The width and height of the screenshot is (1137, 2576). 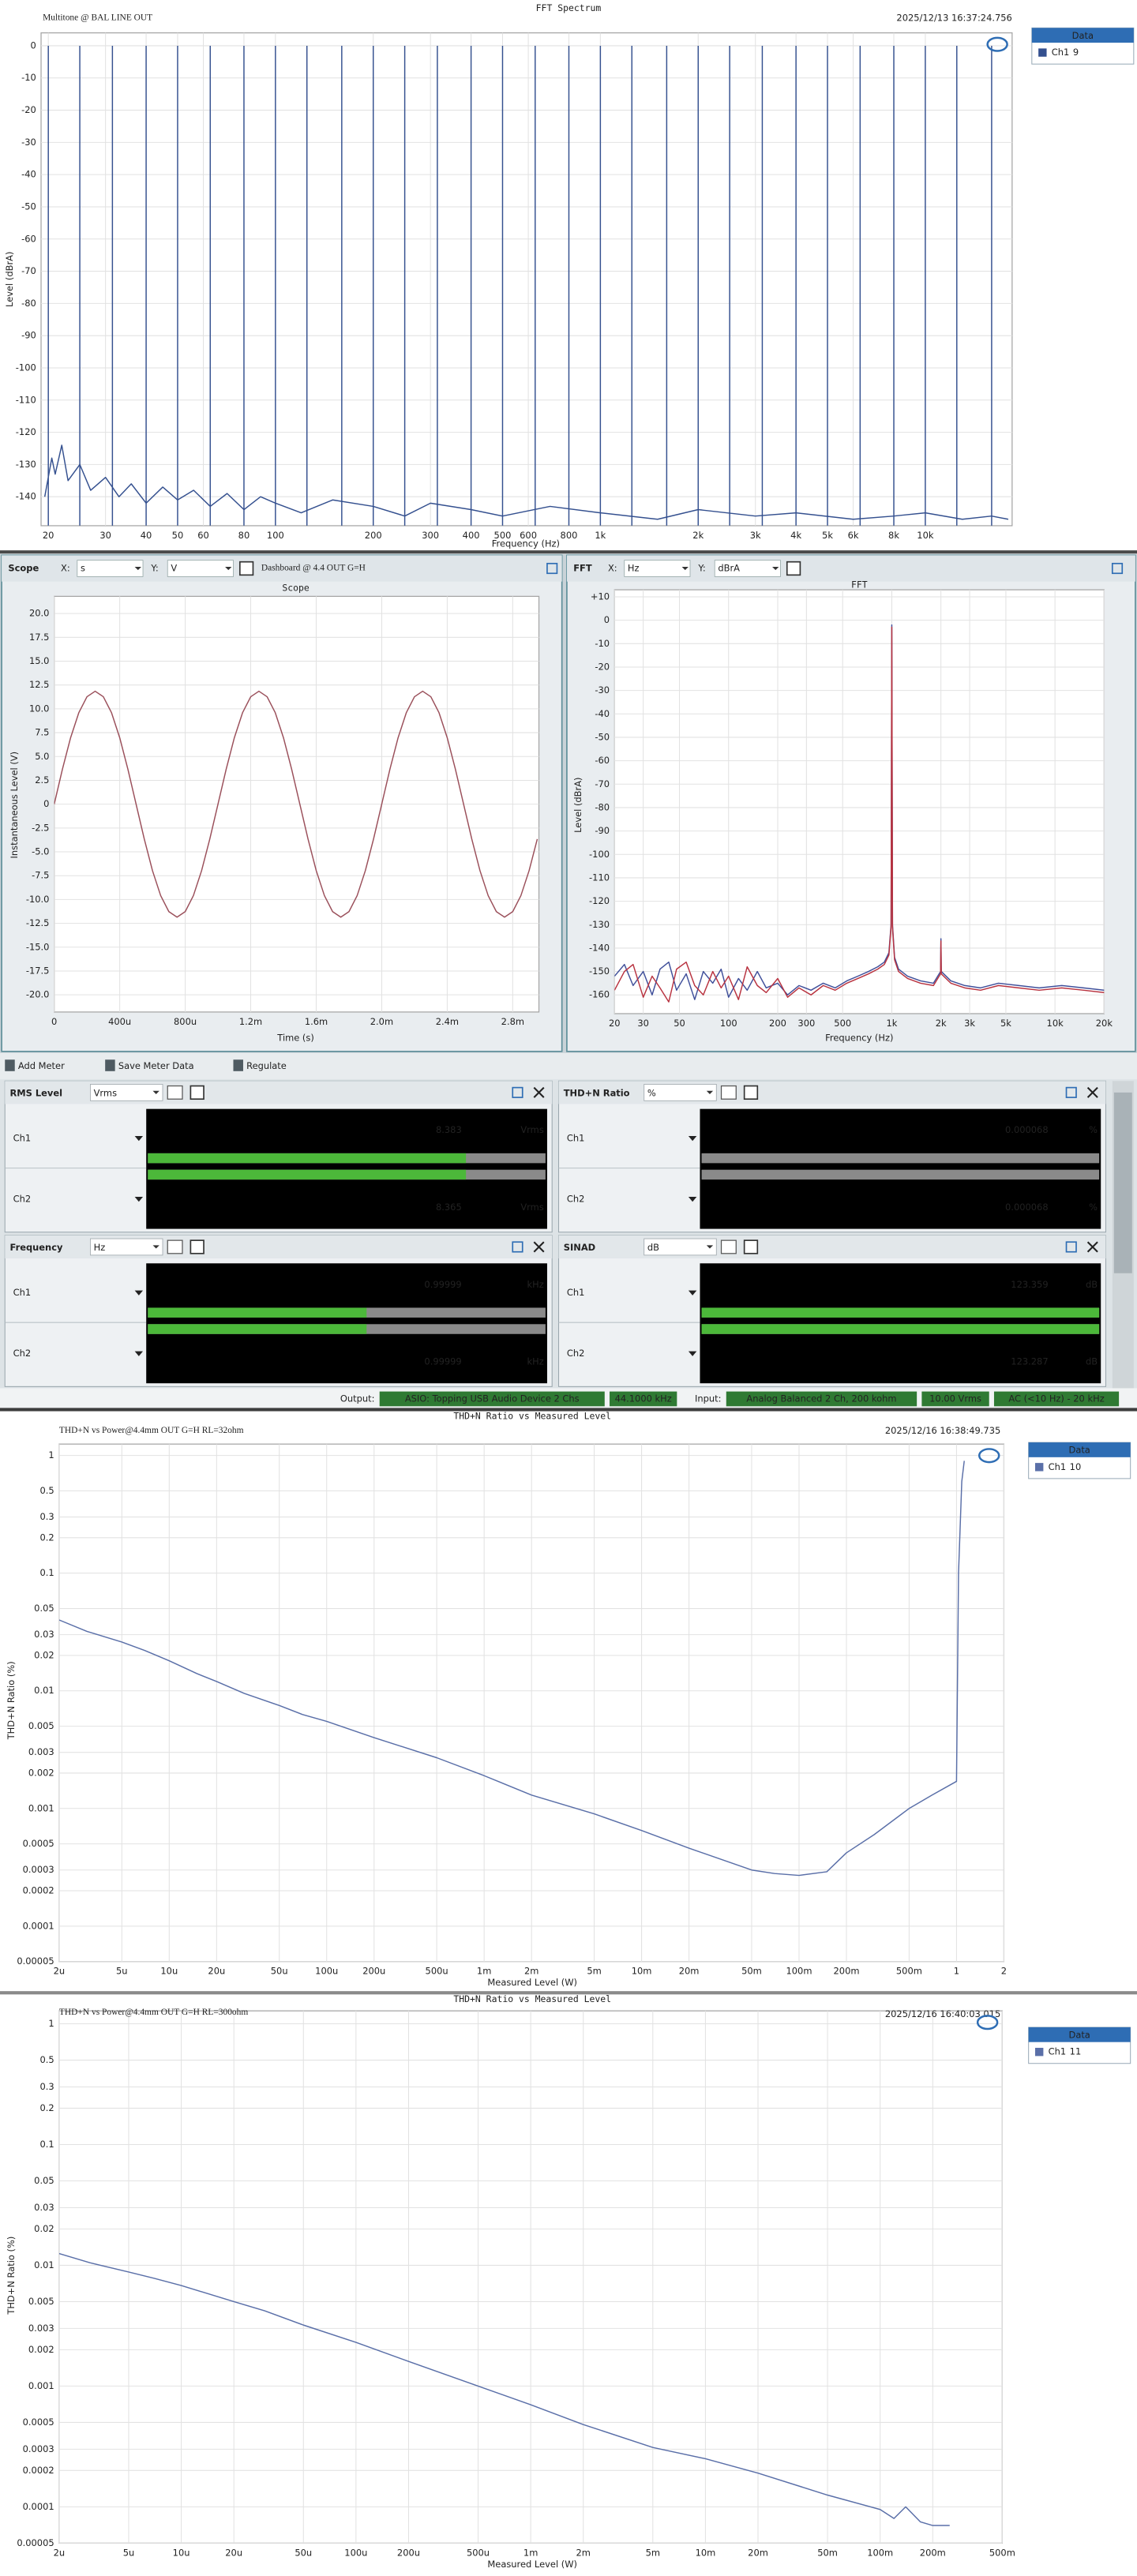 I want to click on y-tick-label: -100, so click(x=600, y=854).